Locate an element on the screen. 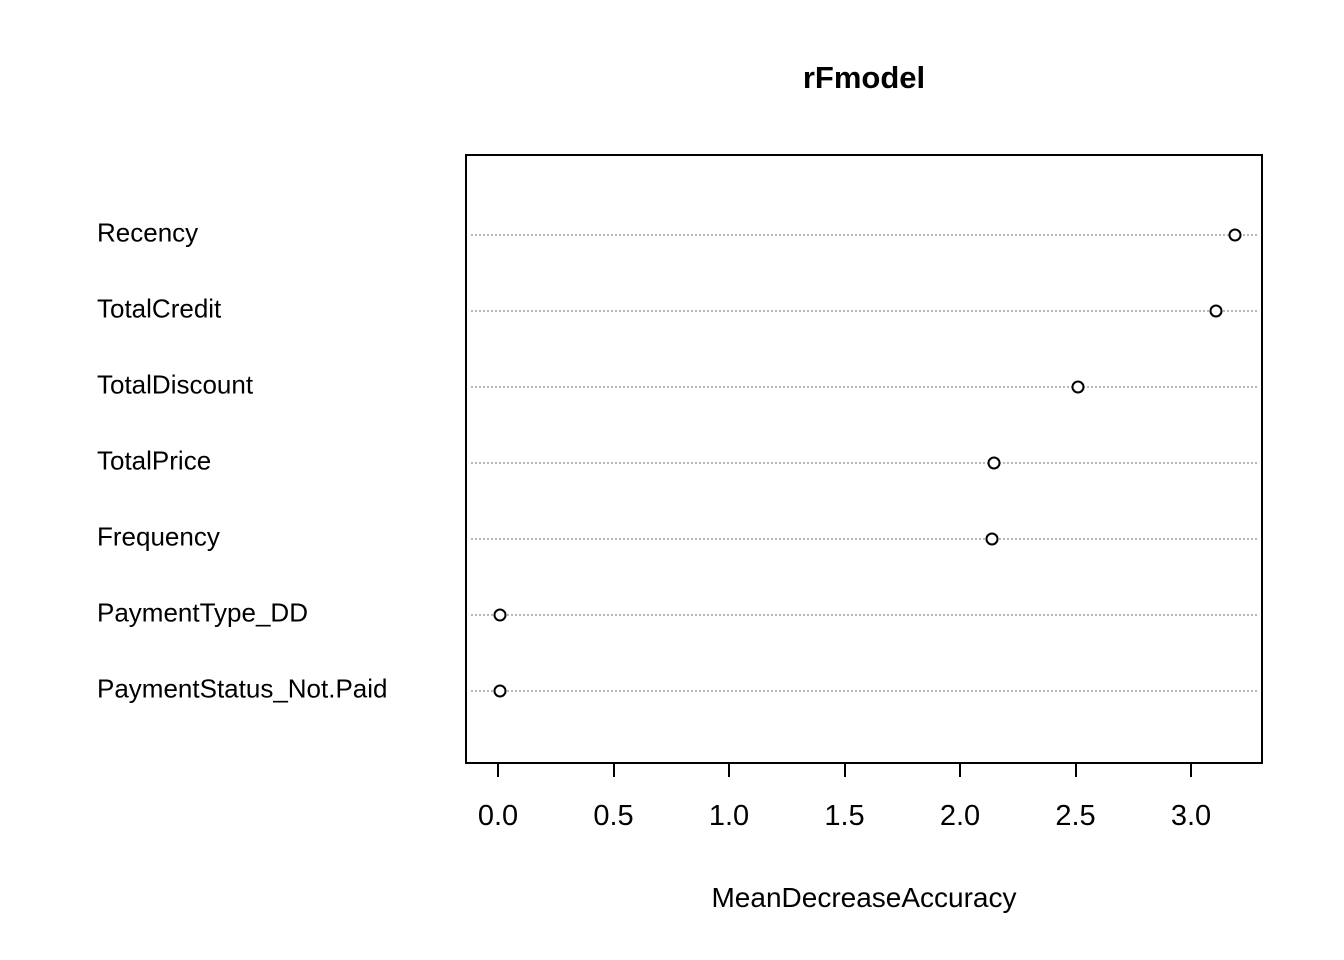 The image size is (1344, 960). data-point-PaymentType_DD is located at coordinates (500, 615).